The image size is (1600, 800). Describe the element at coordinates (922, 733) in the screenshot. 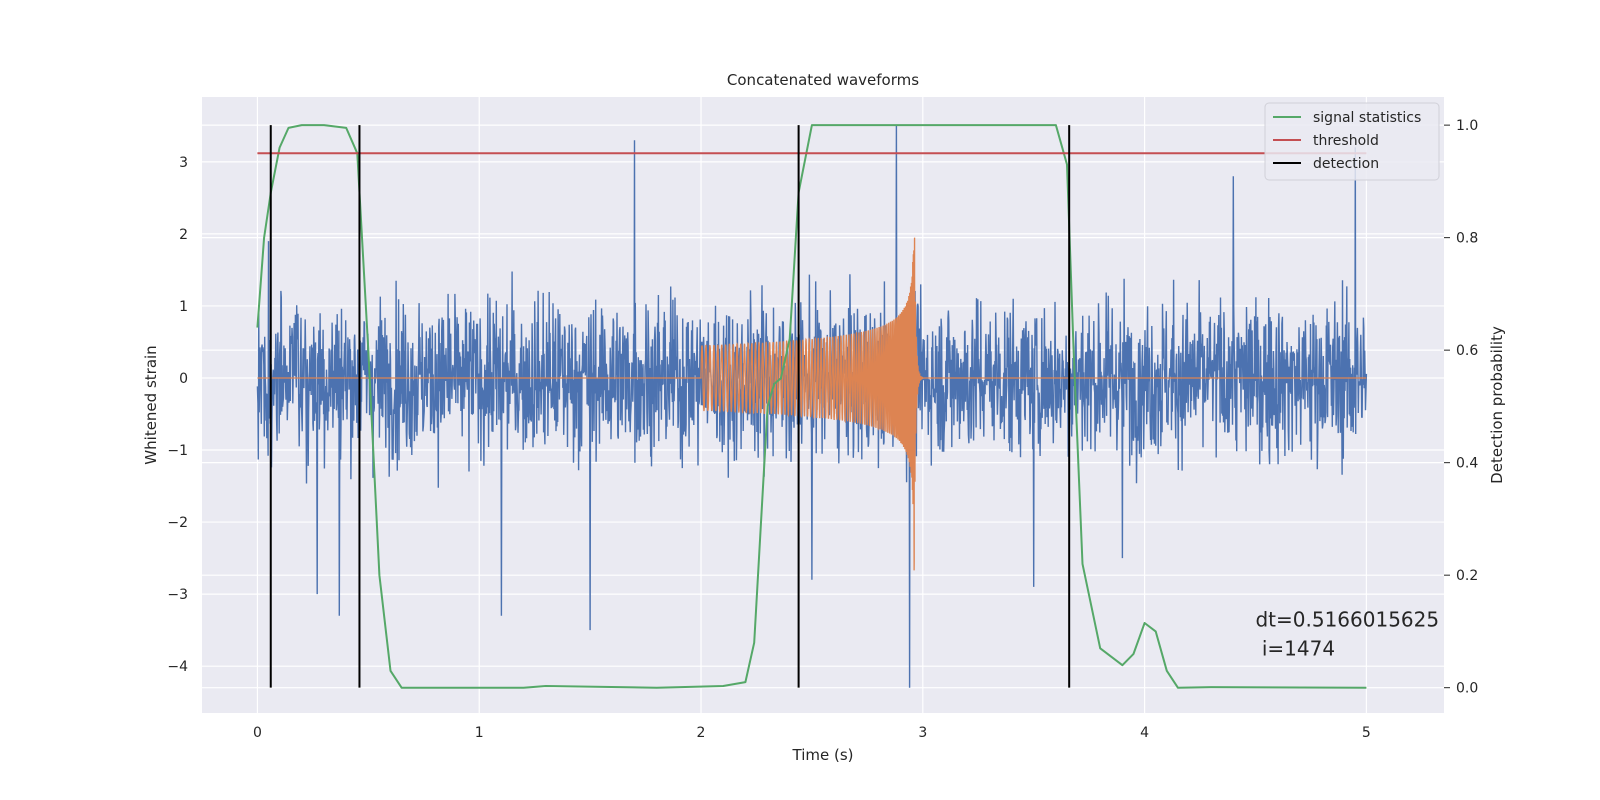

I see `x-tick-label: 3` at that location.